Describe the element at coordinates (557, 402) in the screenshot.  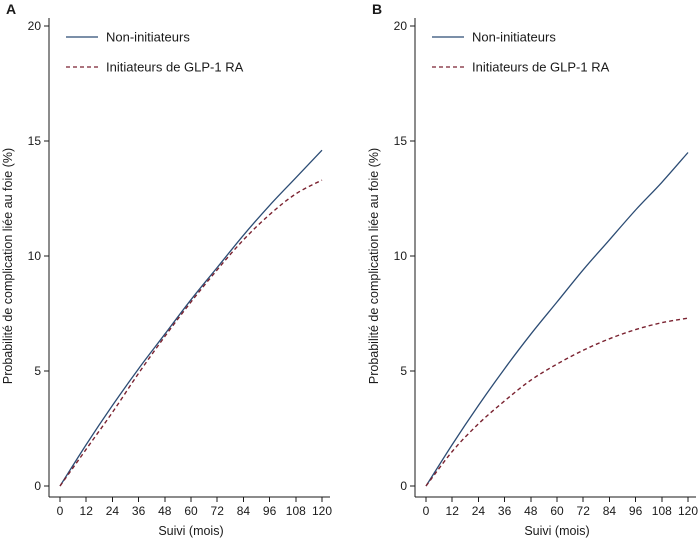
I see `series-line-initiateurs-glp1` at that location.